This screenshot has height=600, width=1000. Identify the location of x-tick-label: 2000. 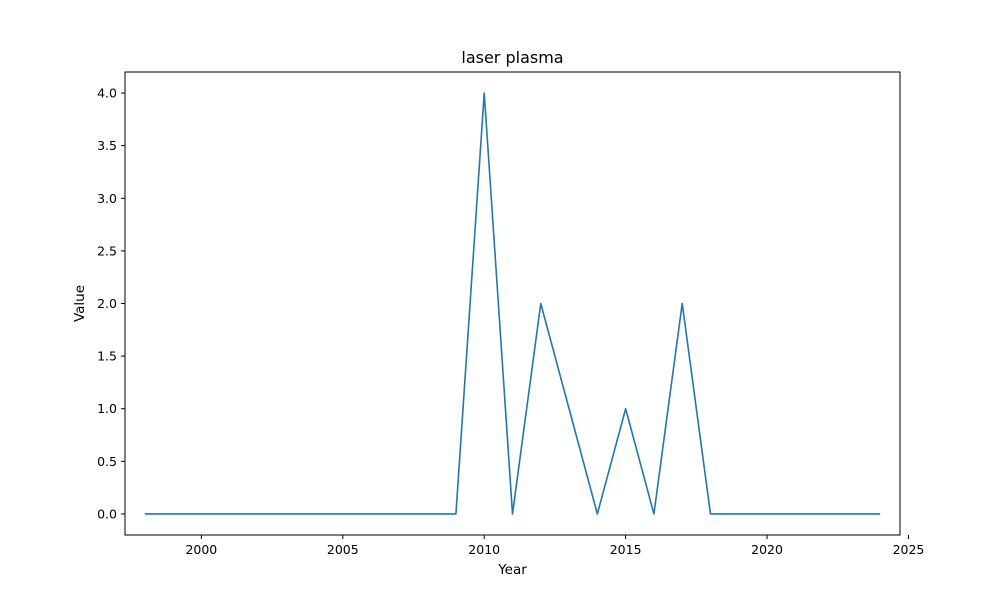
(201, 549).